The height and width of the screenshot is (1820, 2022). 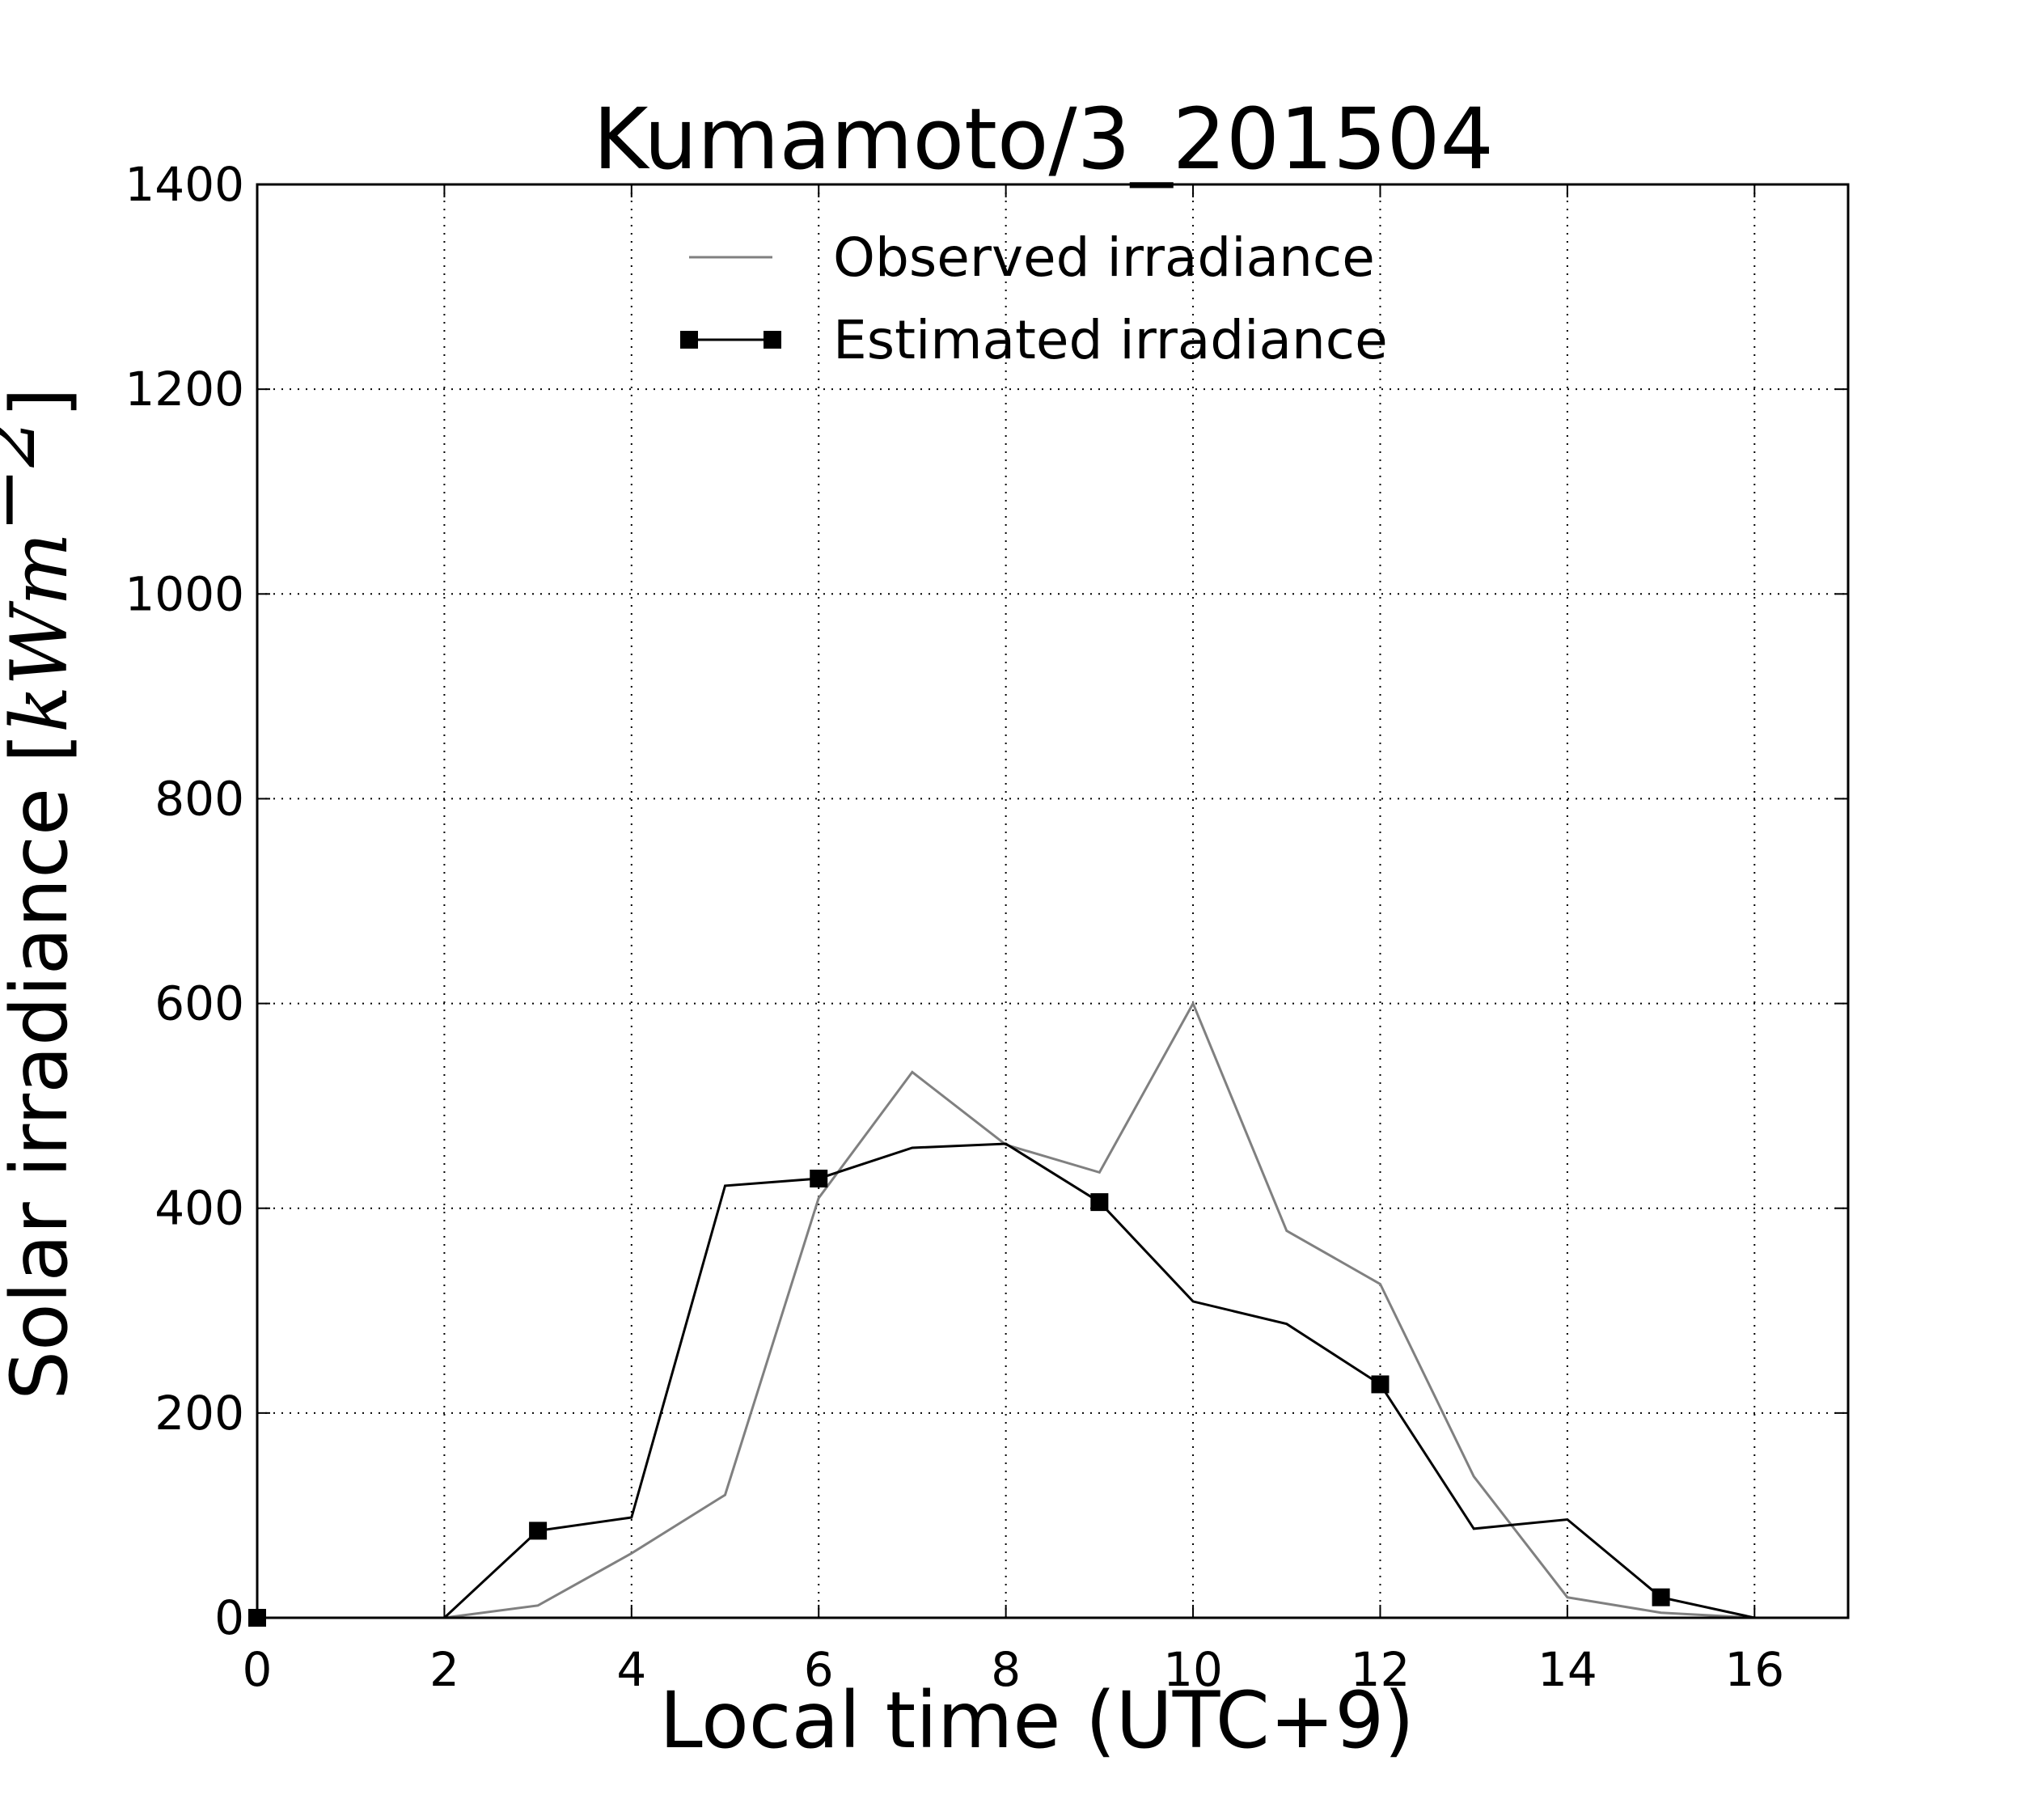 I want to click on svg-text: Solar irradiance [kWm−2], so click(x=42, y=894).